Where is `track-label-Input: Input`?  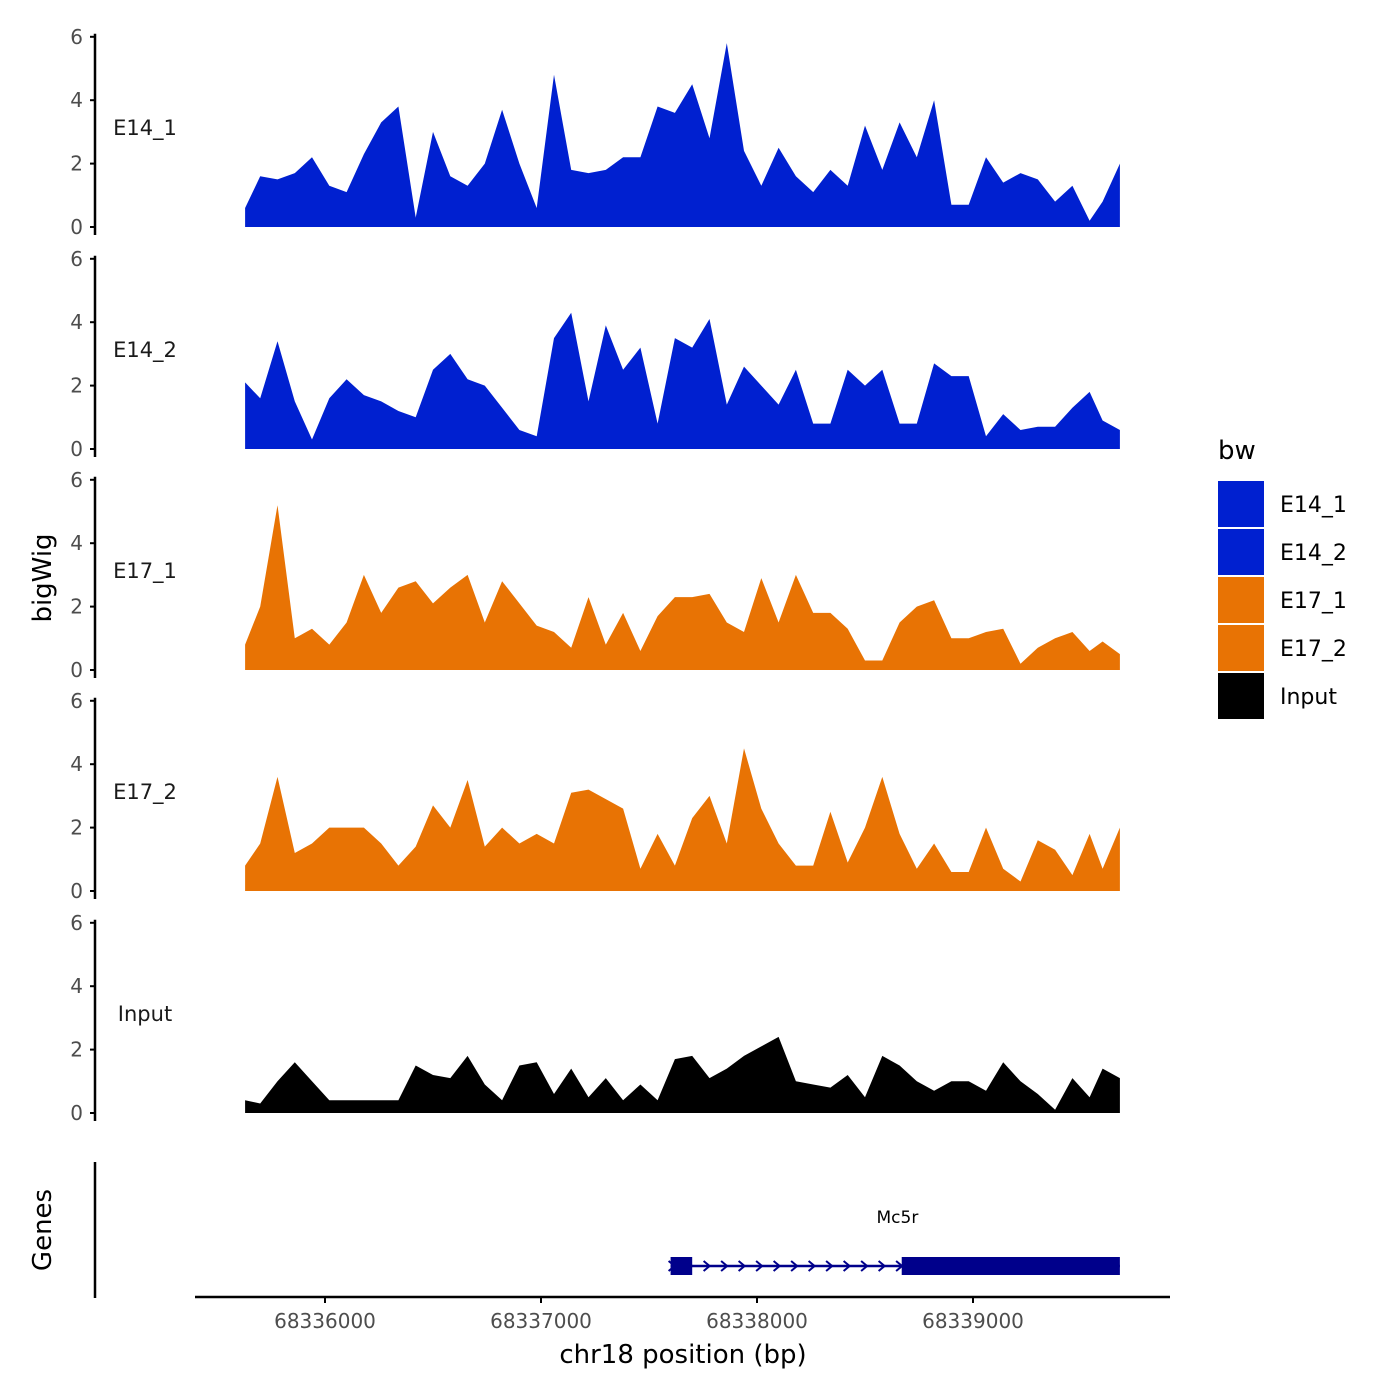
track-label-Input: Input is located at coordinates (145, 1014).